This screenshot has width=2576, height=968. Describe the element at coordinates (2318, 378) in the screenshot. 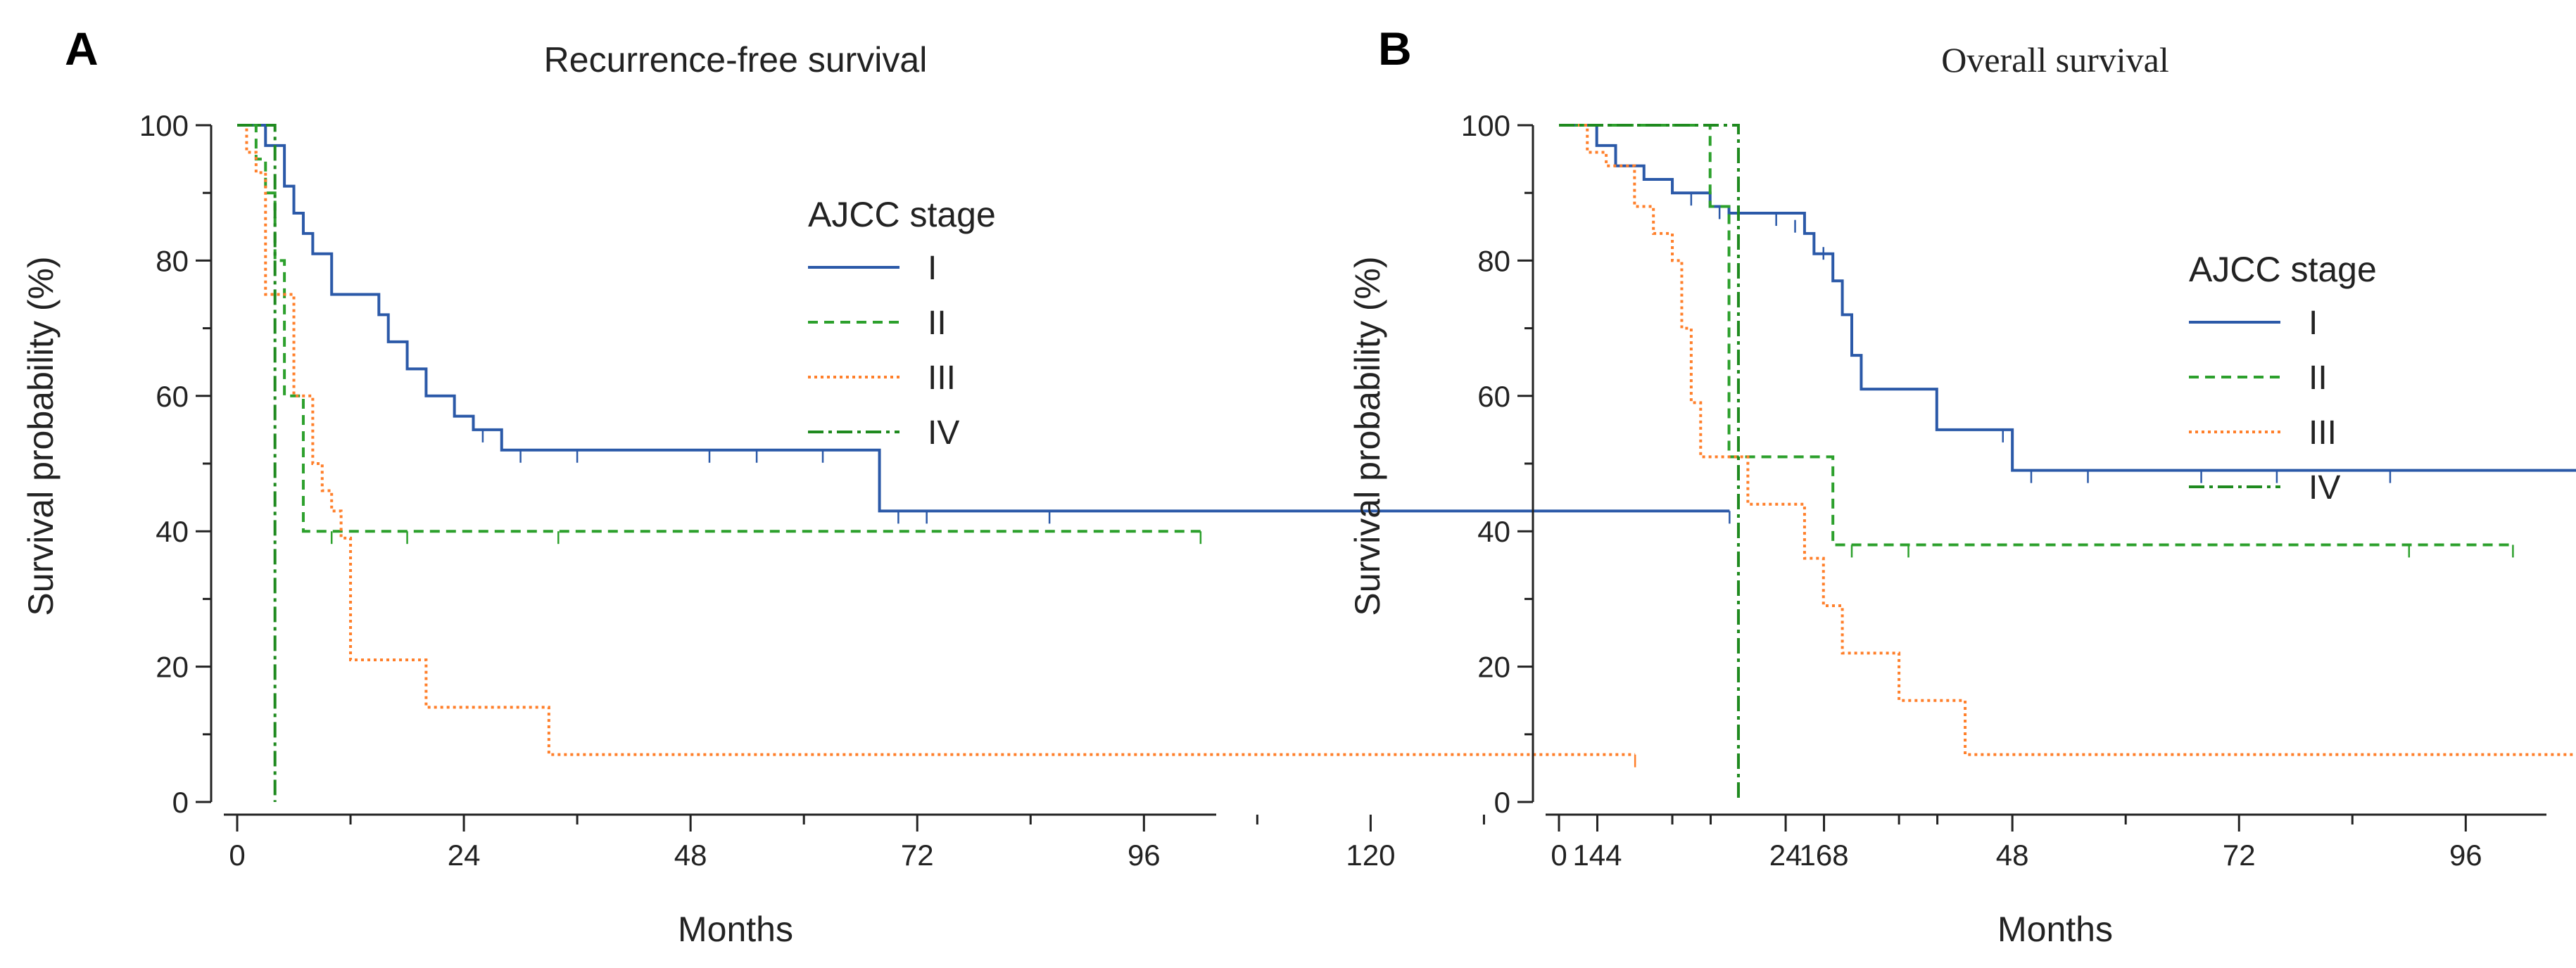

I see `panel-b-legend-label-stage-ii: II` at that location.